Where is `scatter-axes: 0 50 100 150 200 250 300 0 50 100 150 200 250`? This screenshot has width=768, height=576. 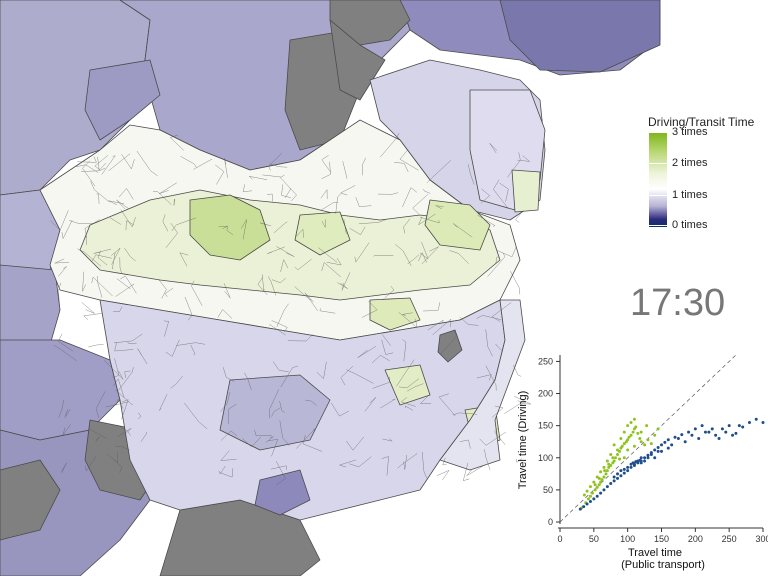
scatter-axes: 0 50 100 150 200 250 300 0 50 100 150 200 250 is located at coordinates (653, 449).